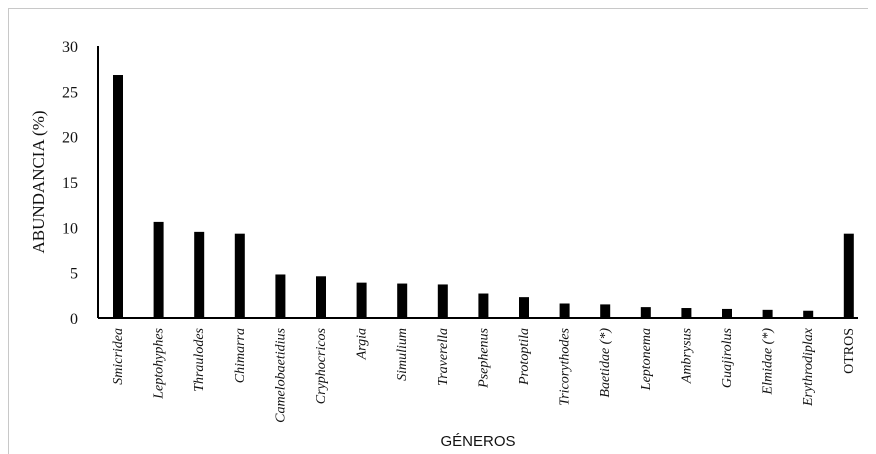 Image resolution: width=876 pixels, height=454 pixels. Describe the element at coordinates (727, 357) in the screenshot. I see `x-tick-label: Guajirolus` at that location.